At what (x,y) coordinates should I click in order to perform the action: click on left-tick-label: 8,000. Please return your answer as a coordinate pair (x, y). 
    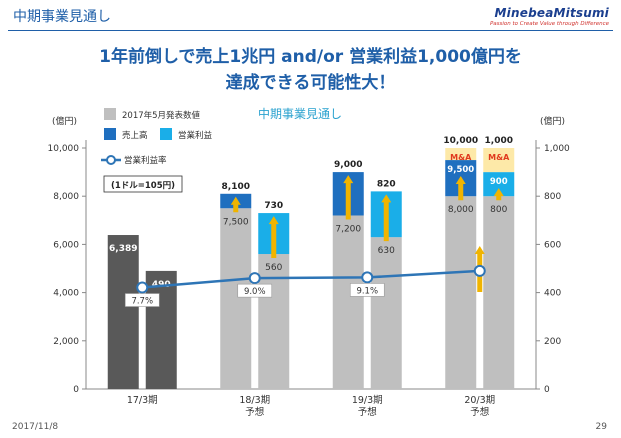
    Looking at the image, I should click on (66, 197).